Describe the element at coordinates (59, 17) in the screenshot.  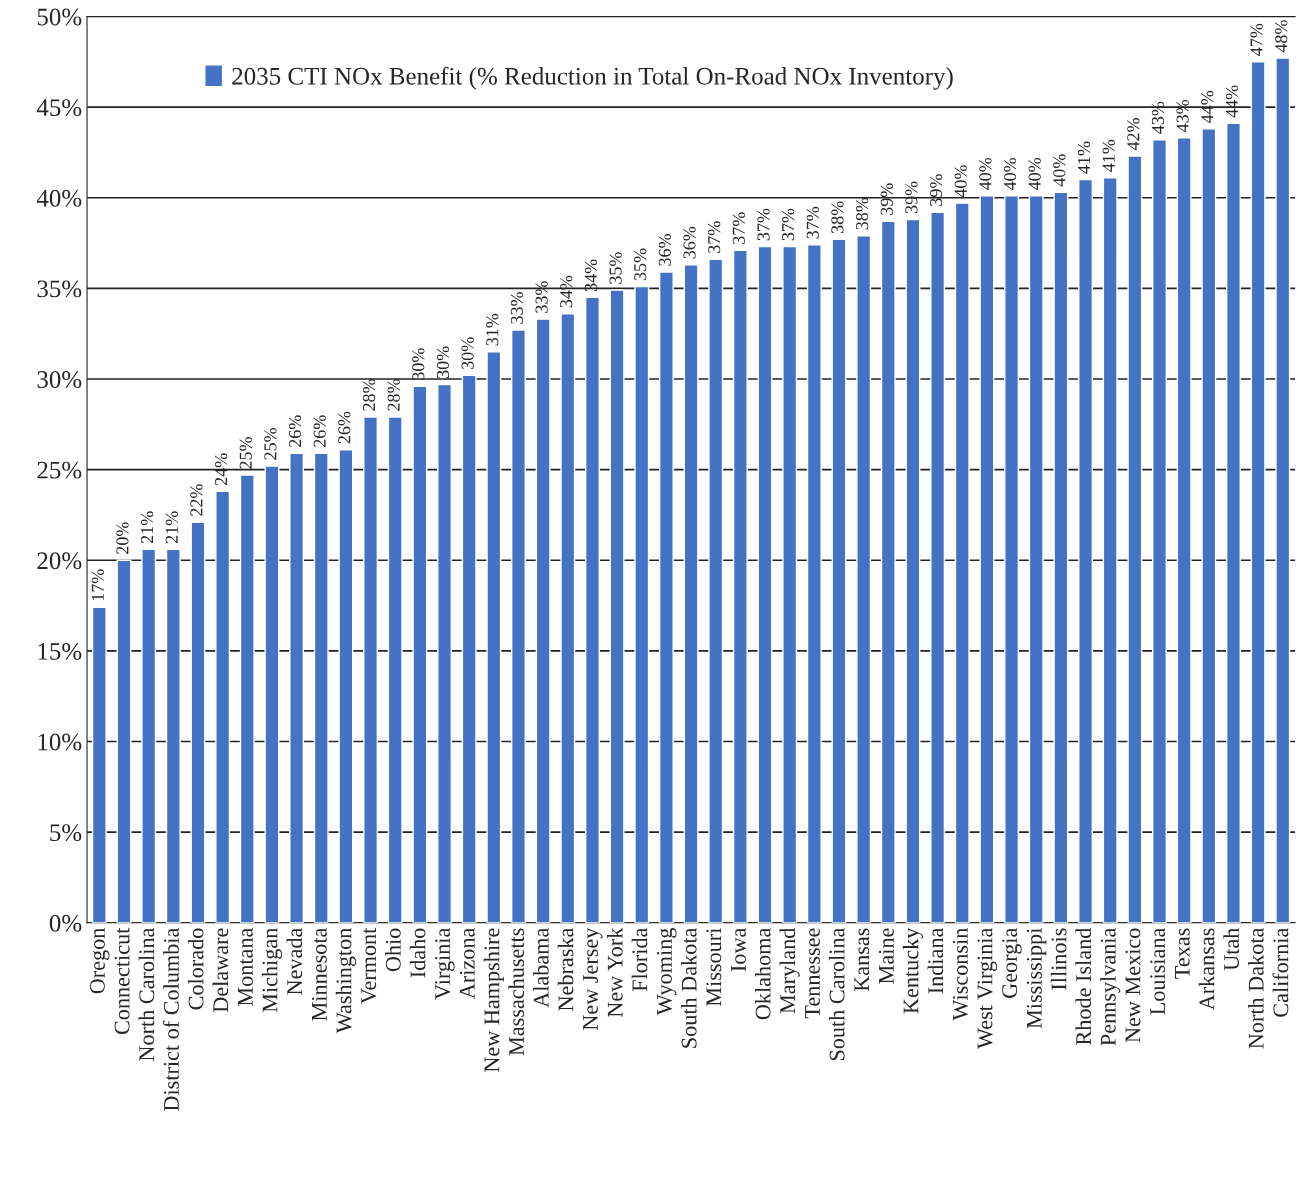
I see `y-tick-label: 50%` at that location.